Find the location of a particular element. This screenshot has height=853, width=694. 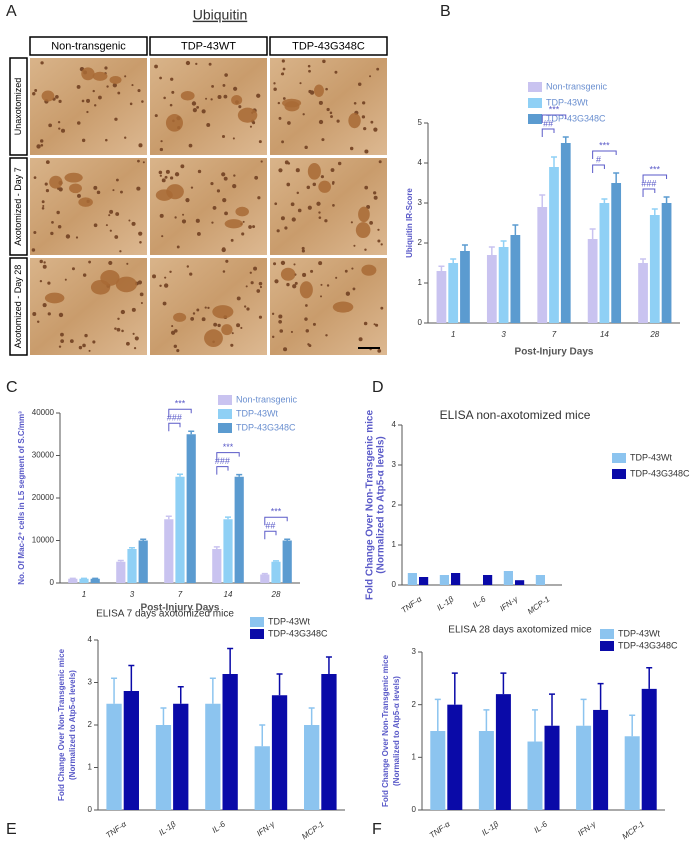

y-tick-label: 4 is located at coordinates (90, 639).